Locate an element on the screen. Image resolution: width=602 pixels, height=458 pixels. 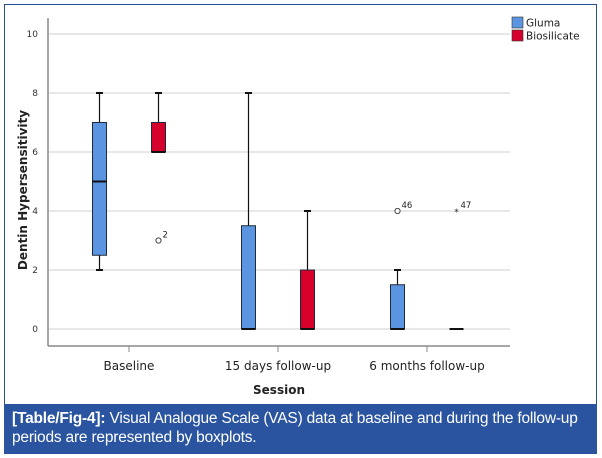
x-tick-label: 6 months follow-up is located at coordinates (426, 366).